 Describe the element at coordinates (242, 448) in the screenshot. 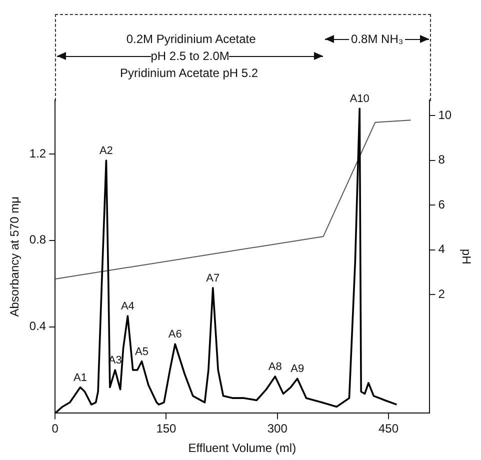

I see `x-axis-title: Effluent Volume (ml)` at that location.